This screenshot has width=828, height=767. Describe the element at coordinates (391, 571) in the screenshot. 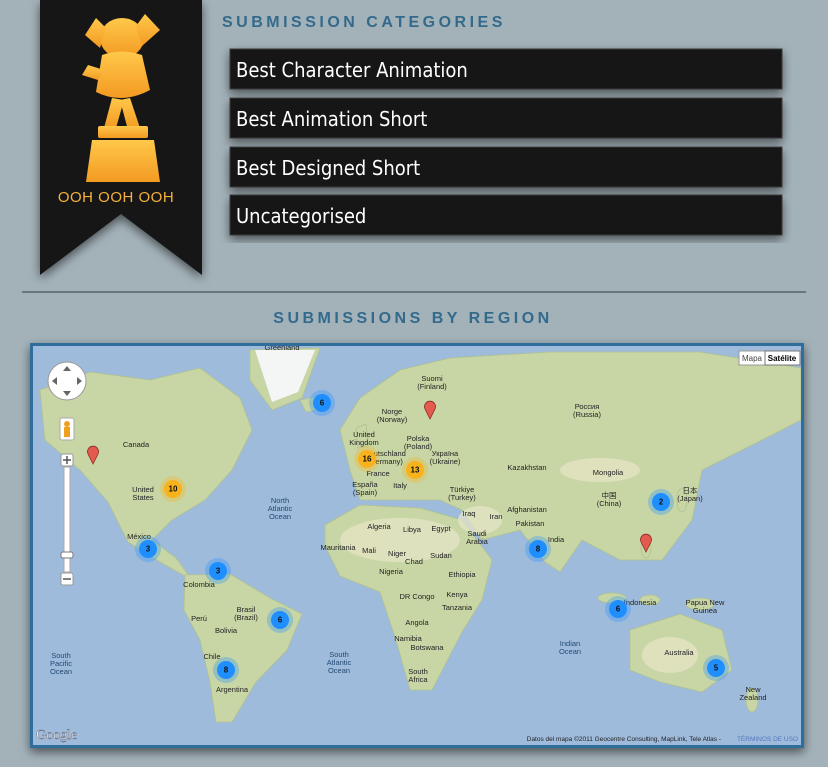

I see `map-label: Nigeria` at that location.